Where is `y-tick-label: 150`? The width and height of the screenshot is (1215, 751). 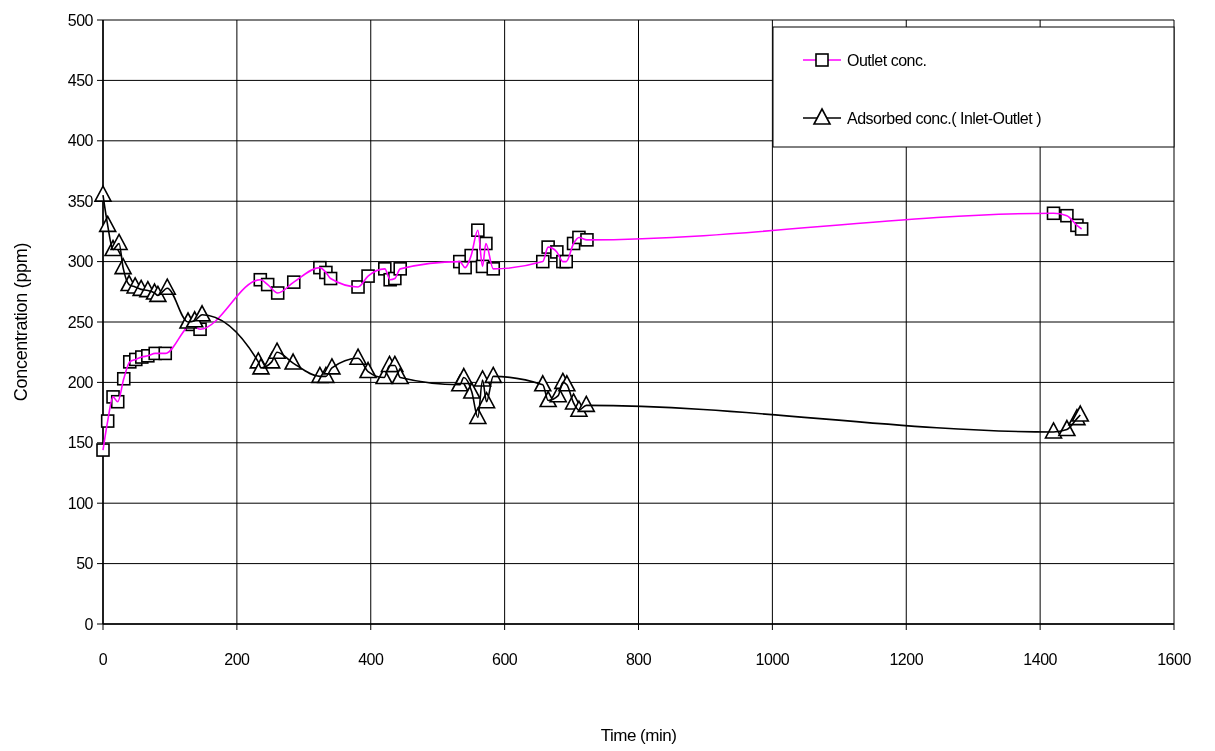
y-tick-label: 150 is located at coordinates (80, 443).